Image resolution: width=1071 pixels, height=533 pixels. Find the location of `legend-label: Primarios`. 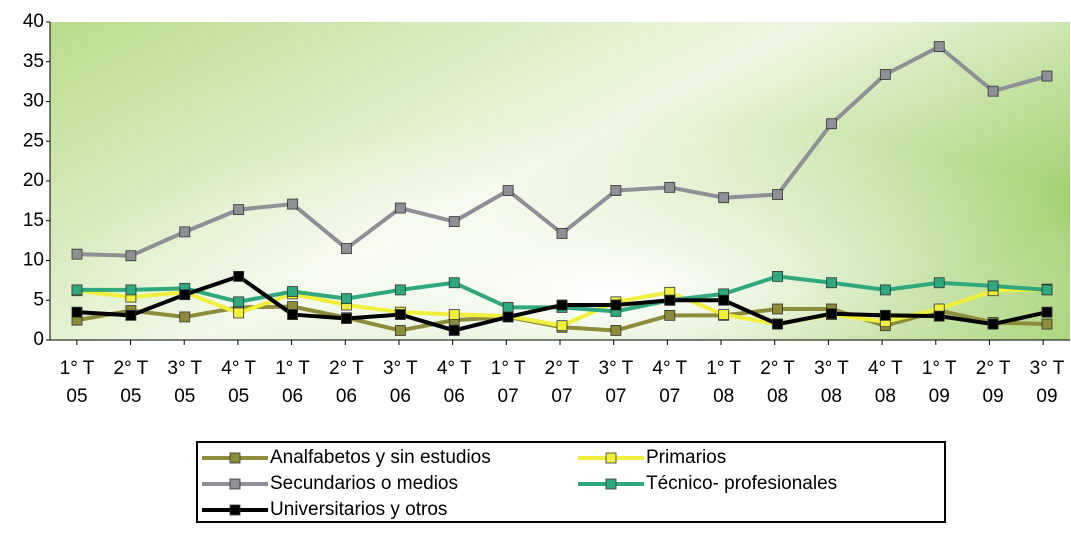

legend-label: Primarios is located at coordinates (686, 457).